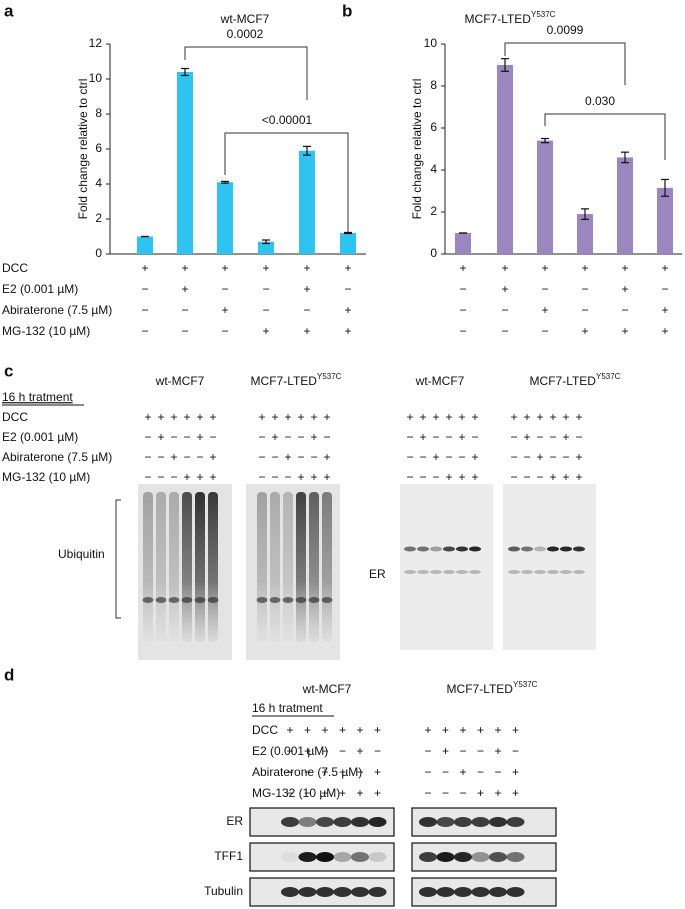 The height and width of the screenshot is (909, 685). What do you see at coordinates (98, 218) in the screenshot?
I see `y-tick-label: 2` at bounding box center [98, 218].